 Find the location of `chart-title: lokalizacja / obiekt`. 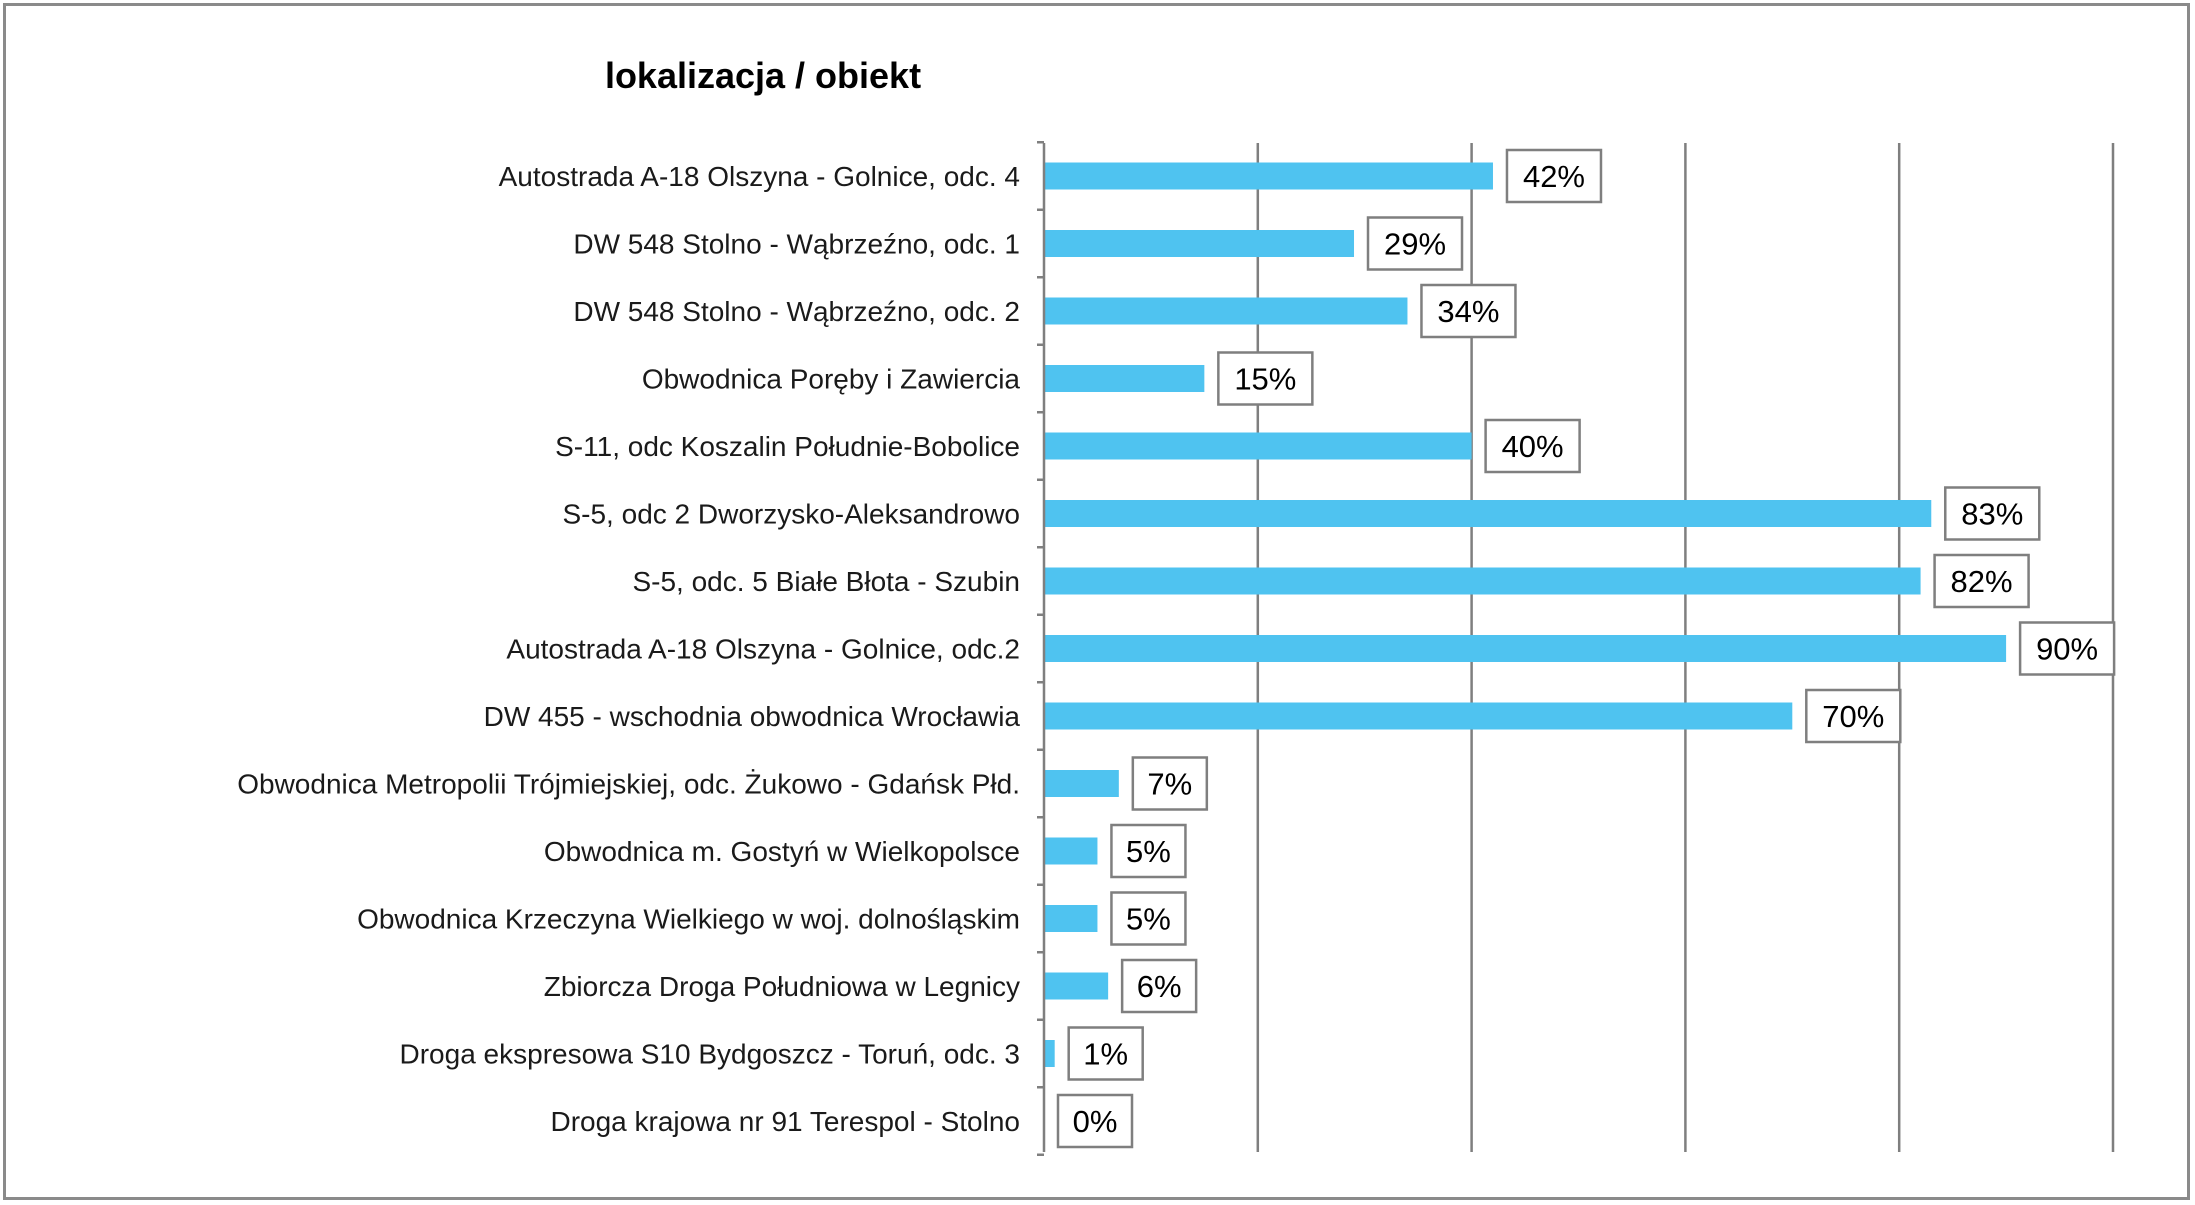

chart-title: lokalizacja / obiekt is located at coordinates (763, 75).